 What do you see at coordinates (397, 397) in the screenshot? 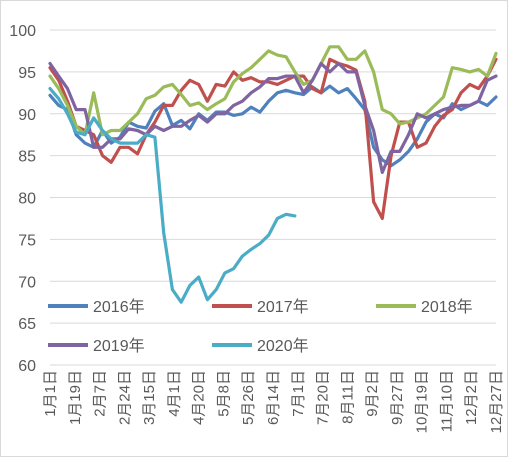
I see `x-tick-label: 9月27日` at bounding box center [397, 397].